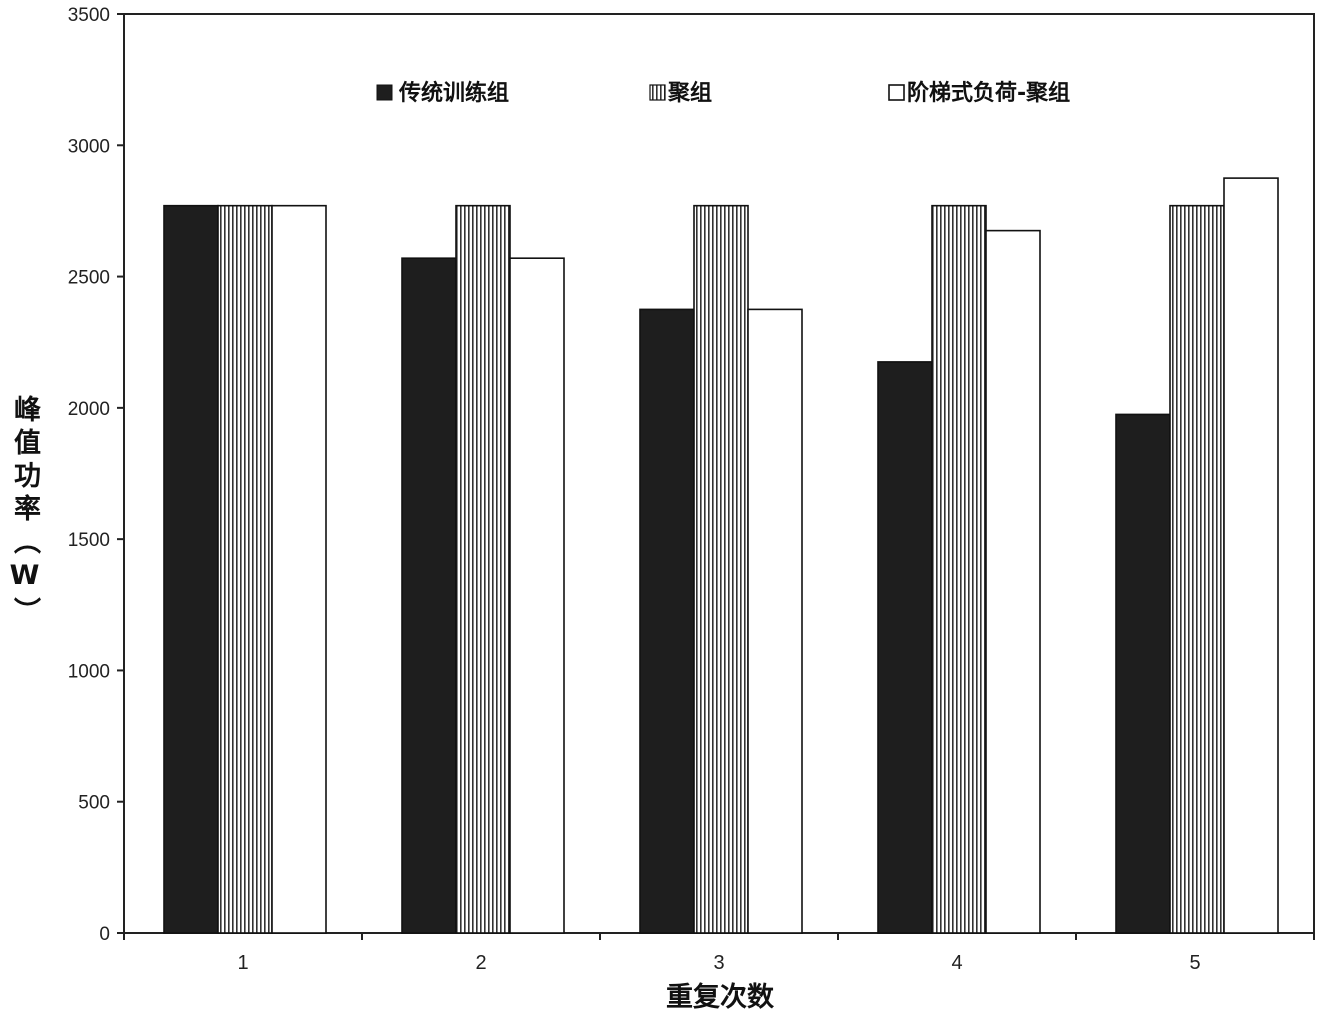 This screenshot has height=1023, width=1322. What do you see at coordinates (480, 963) in the screenshot?
I see `x-tick-label: 2` at bounding box center [480, 963].